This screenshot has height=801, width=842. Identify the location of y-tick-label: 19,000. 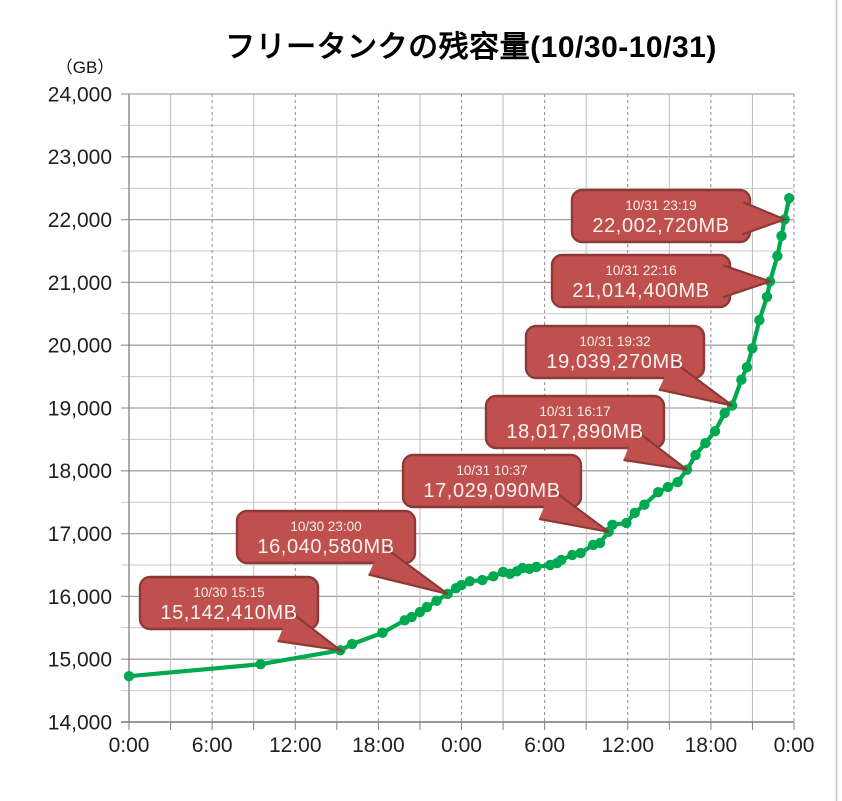
(80, 408).